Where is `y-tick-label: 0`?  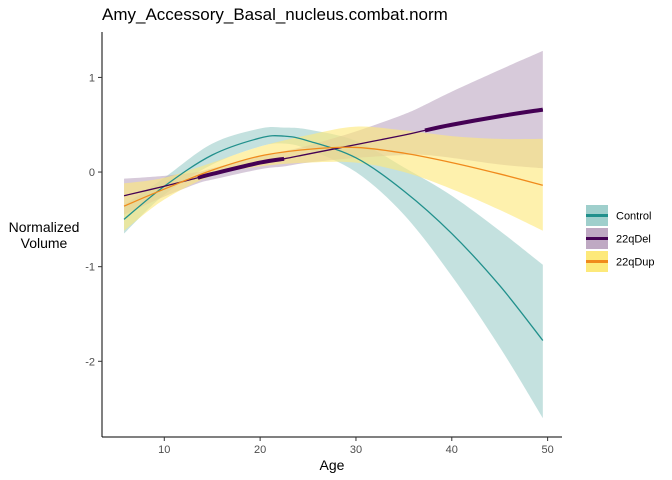
y-tick-label: 0 is located at coordinates (92, 173).